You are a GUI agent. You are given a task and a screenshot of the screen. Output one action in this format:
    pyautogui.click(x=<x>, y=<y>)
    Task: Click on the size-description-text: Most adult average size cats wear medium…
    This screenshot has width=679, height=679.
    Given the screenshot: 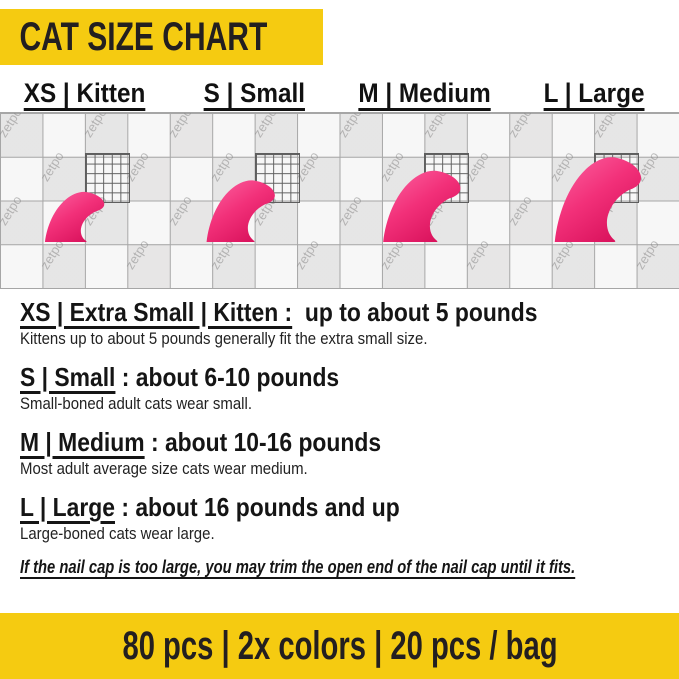 What is the action you would take?
    pyautogui.click(x=164, y=468)
    